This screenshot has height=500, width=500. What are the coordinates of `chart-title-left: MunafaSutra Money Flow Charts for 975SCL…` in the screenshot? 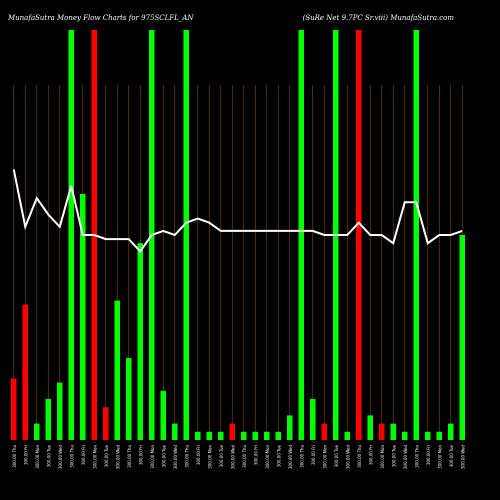 It's located at (101, 18).